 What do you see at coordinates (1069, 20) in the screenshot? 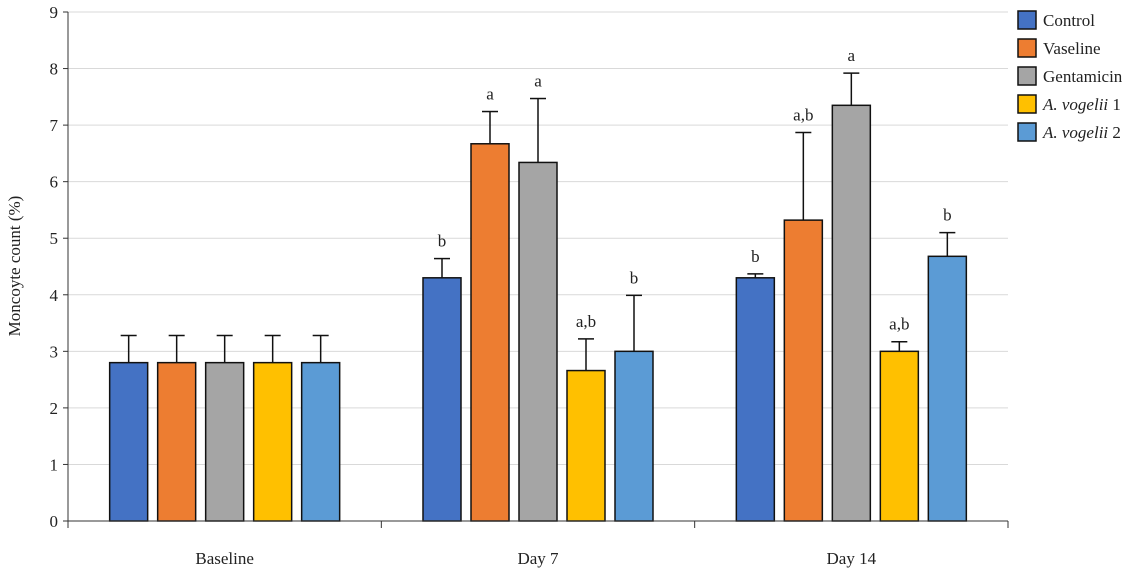
I see `legend-label: Control` at bounding box center [1069, 20].